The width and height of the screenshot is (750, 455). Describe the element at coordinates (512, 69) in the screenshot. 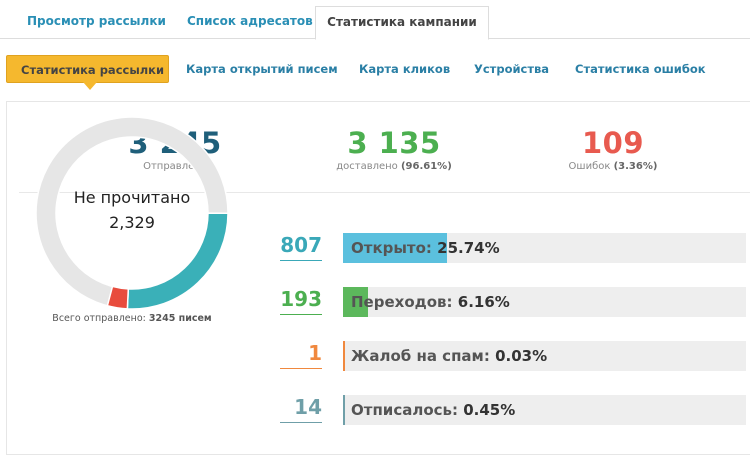

I see `subtab-devices: Устройства` at that location.